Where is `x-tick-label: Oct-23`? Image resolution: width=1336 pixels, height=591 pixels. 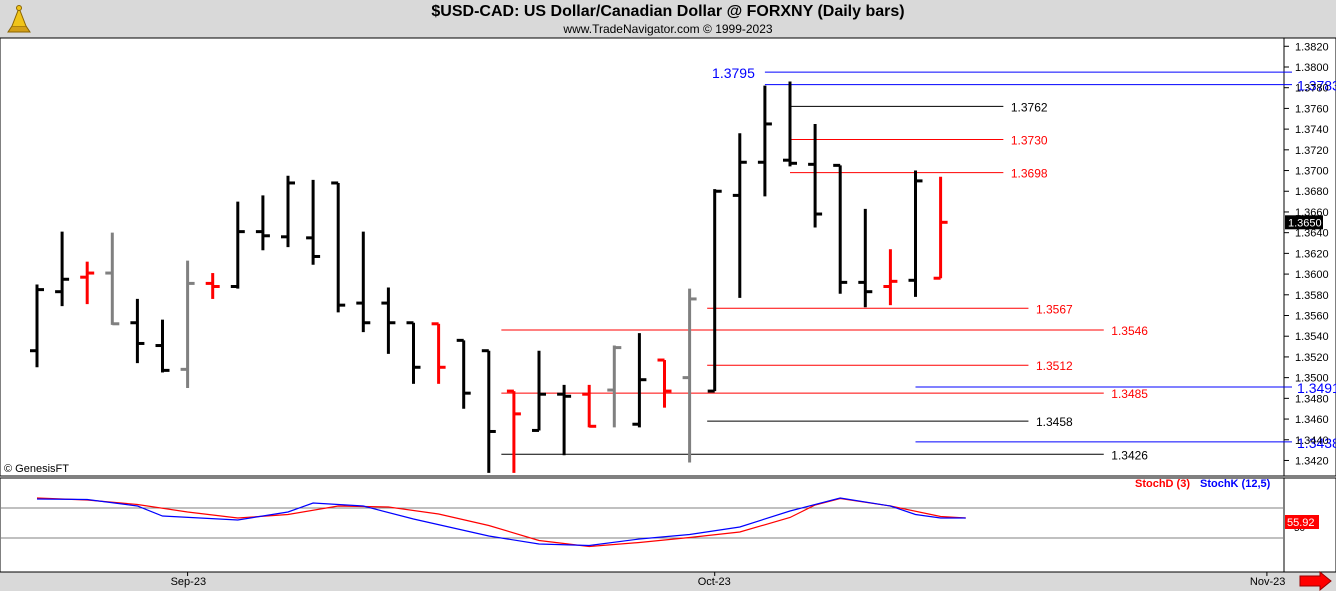
x-tick-label: Oct-23 is located at coordinates (714, 582).